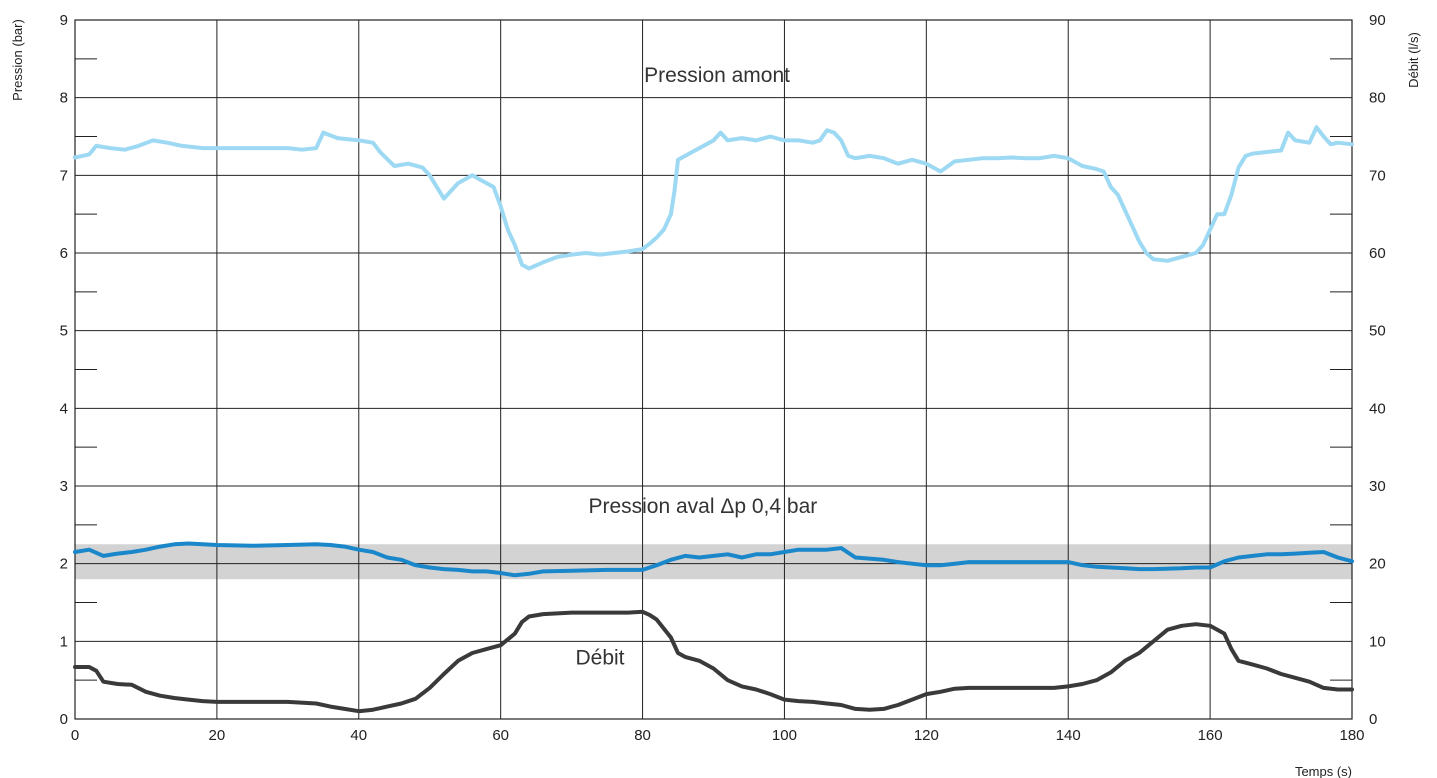 This screenshot has height=778, width=1437. Describe the element at coordinates (599, 658) in the screenshot. I see `annotation-debit: Débit` at that location.